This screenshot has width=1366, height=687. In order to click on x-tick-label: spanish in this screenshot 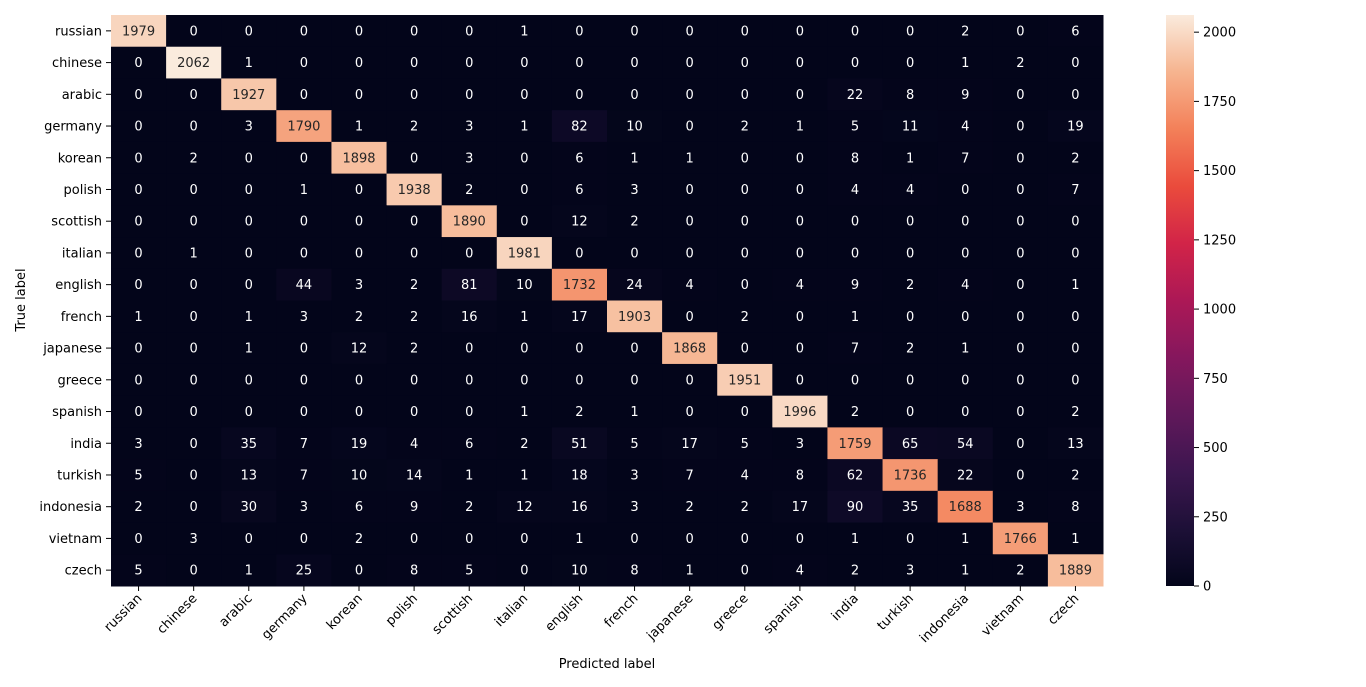, I will do `click(784, 614)`.